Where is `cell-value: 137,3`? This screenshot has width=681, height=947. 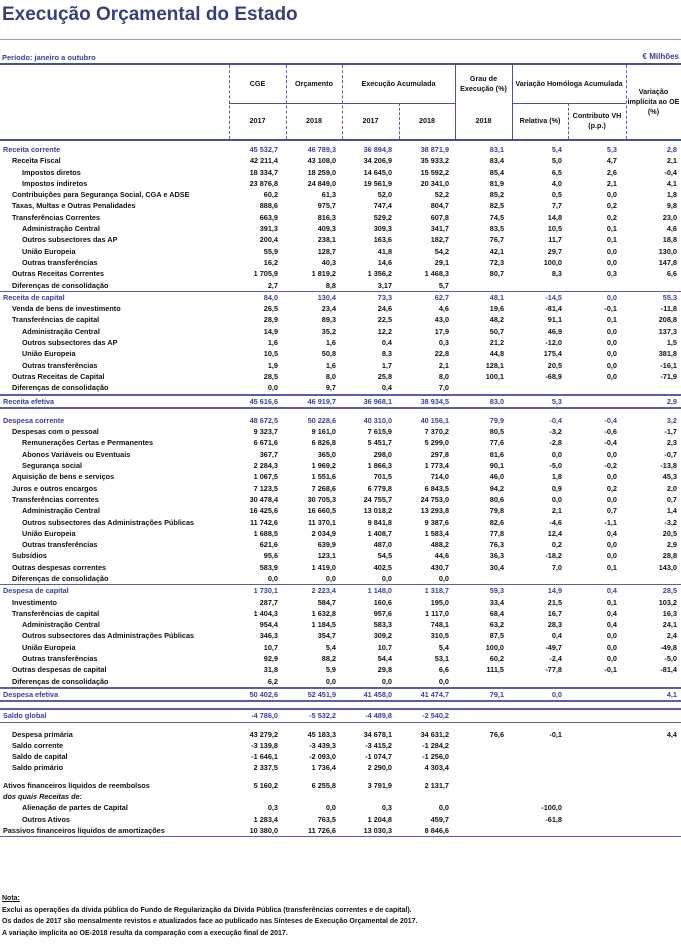
cell-value: 137,3 is located at coordinates (667, 331).